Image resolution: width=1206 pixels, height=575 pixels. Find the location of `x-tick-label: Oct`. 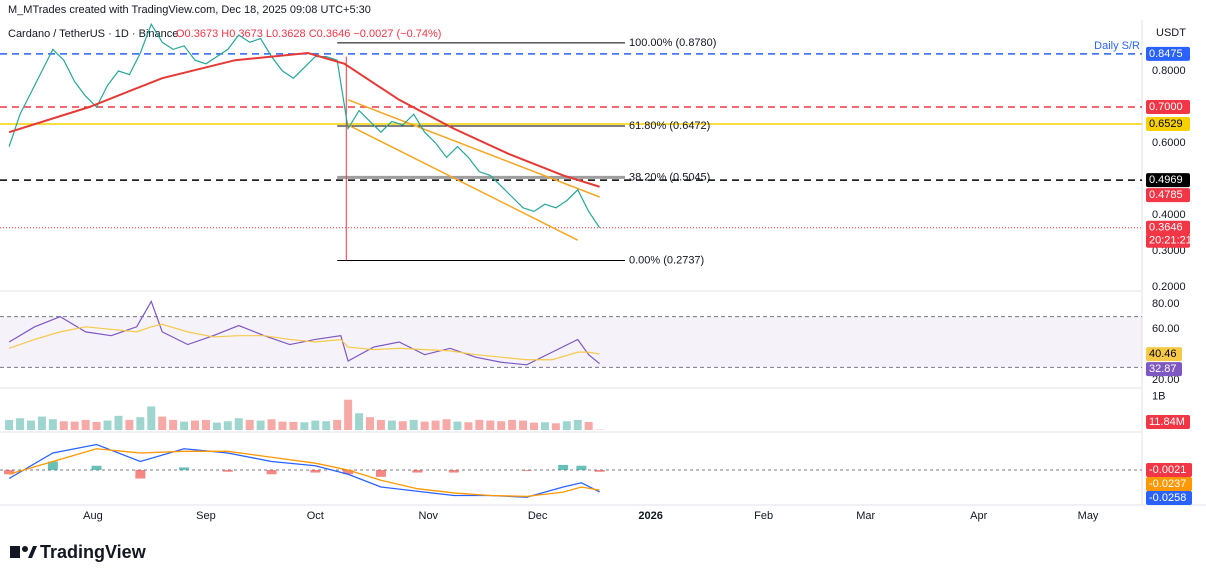

x-tick-label: Oct is located at coordinates (315, 516).